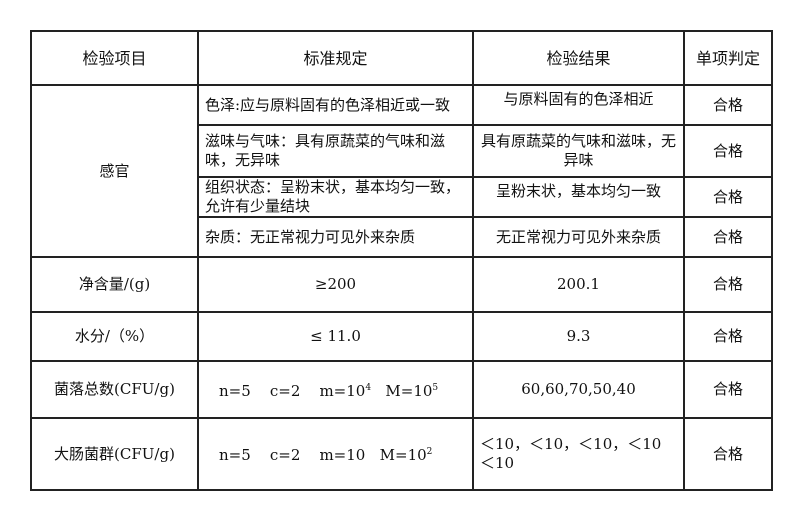 The width and height of the screenshot is (800, 515). Describe the element at coordinates (435, 387) in the screenshot. I see `limit-M-exponent: 5` at that location.